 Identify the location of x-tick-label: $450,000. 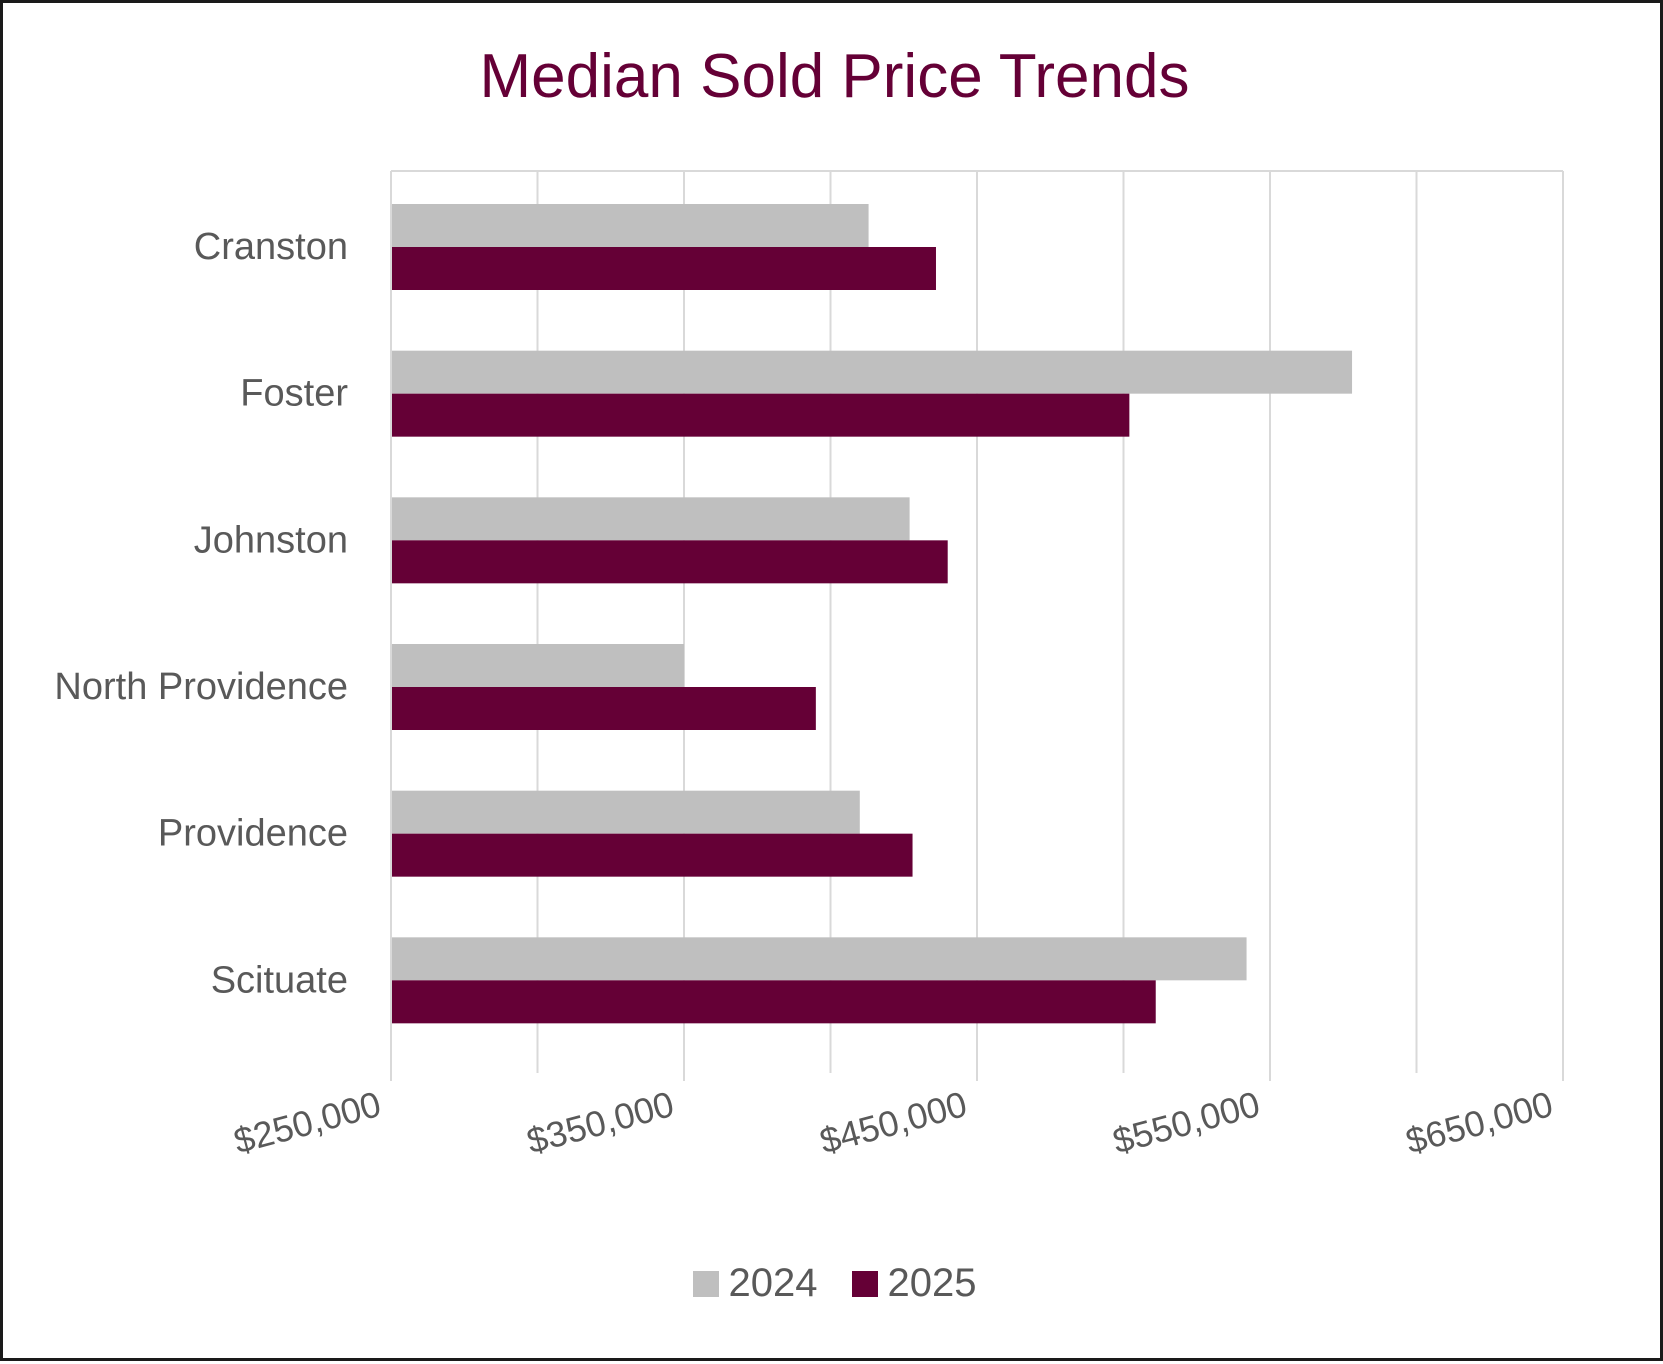
(893, 1122).